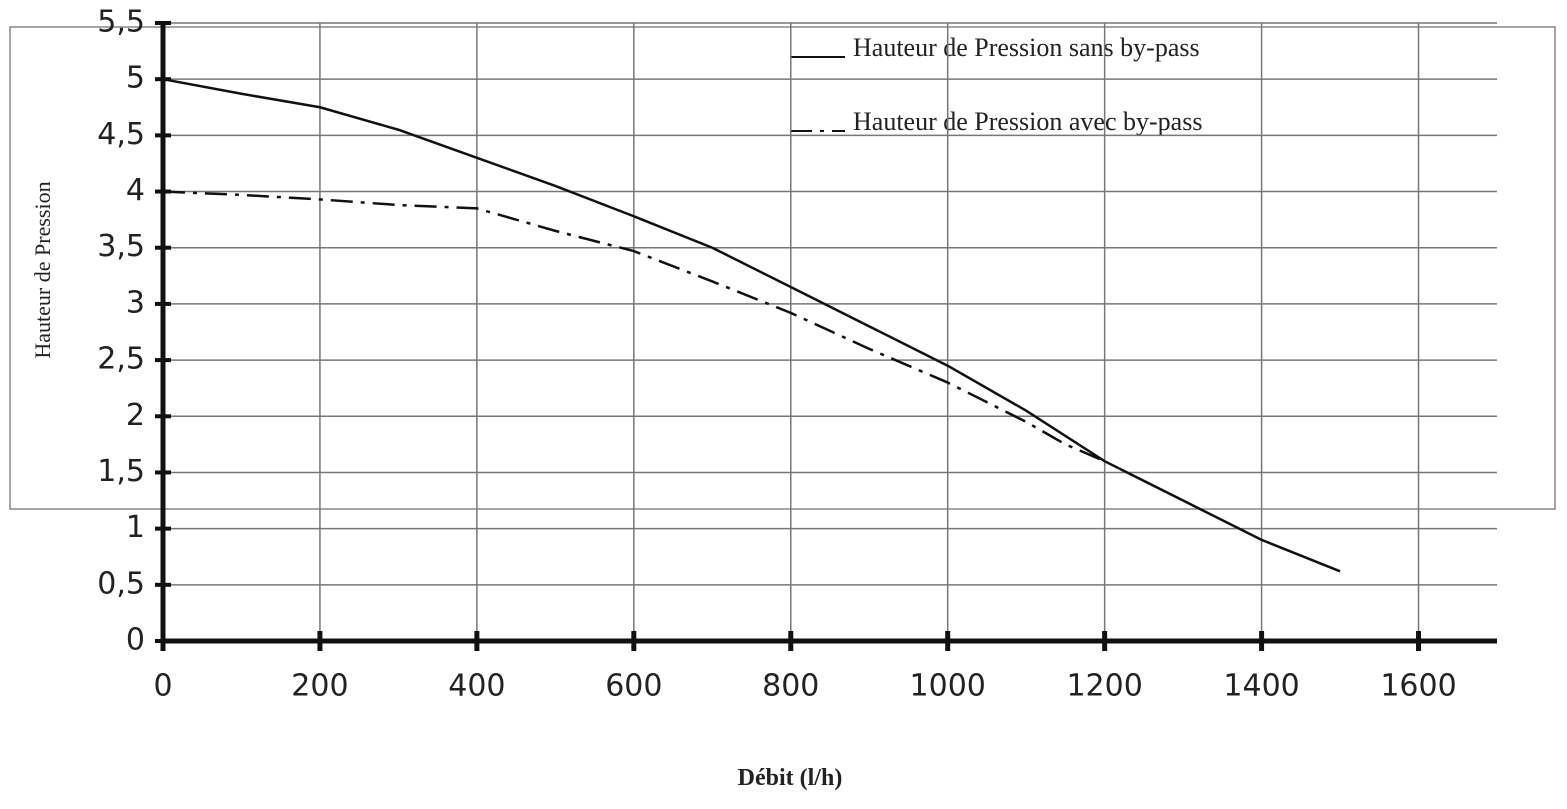 The width and height of the screenshot is (1567, 809). I want to click on x-axis-title: Débit (l/h), so click(790, 778).